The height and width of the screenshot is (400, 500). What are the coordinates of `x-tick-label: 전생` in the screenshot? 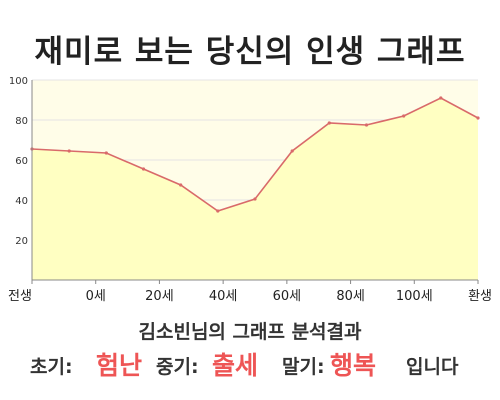 It's located at (20, 296).